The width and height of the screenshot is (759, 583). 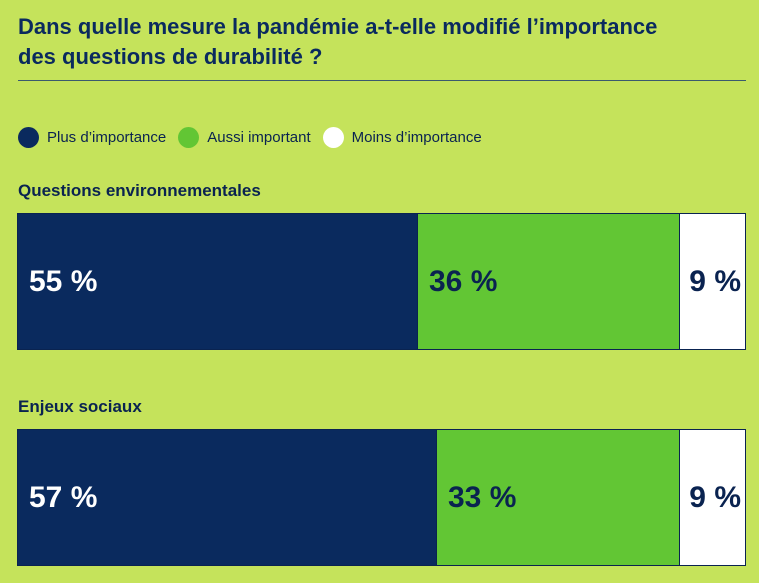 I want to click on category-label-environment: Questions environnementales, so click(x=139, y=190).